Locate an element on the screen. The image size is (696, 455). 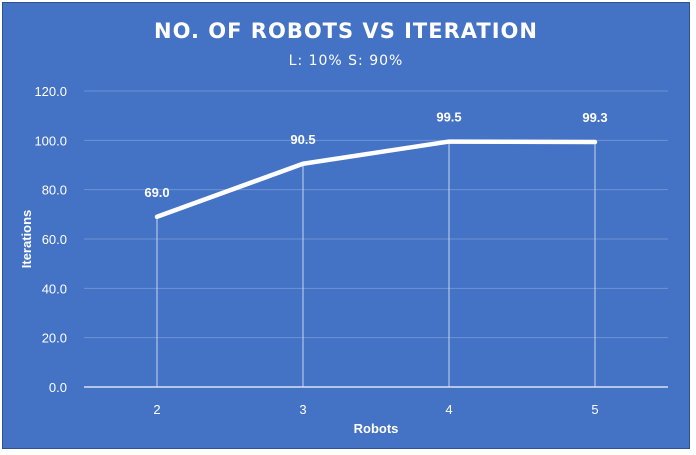
y-tick-label: 100.0 is located at coordinates (50, 140).